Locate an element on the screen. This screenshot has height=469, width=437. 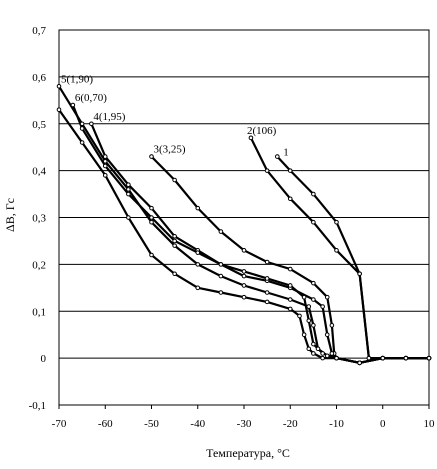
y-tick-label: 0,1 is located at coordinates (39, 312).